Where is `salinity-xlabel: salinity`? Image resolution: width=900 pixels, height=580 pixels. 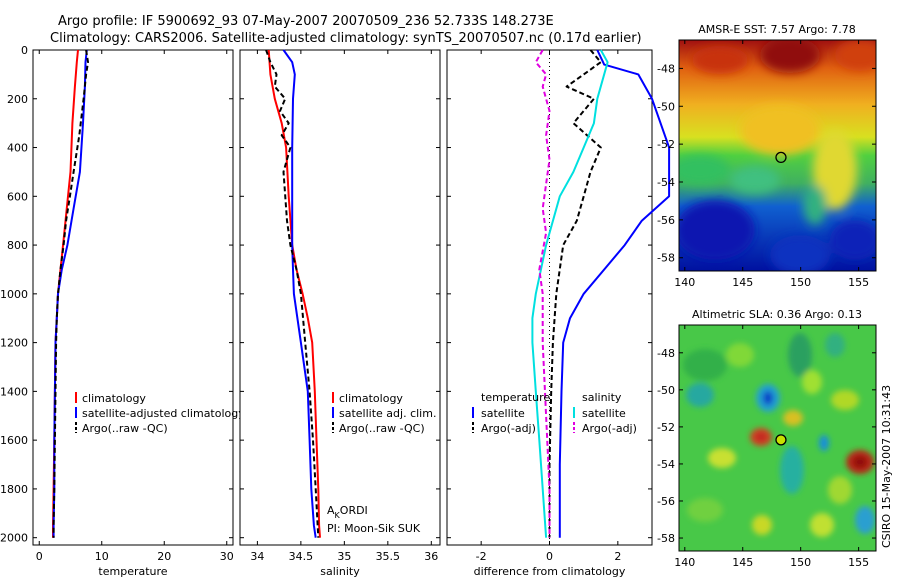
salinity-xlabel: salinity is located at coordinates (340, 571).